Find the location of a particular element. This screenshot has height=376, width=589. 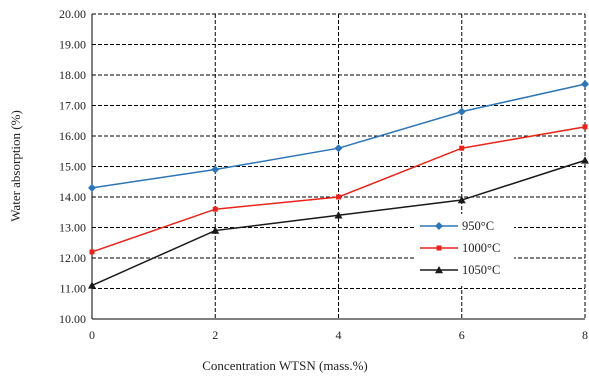

x-tick-label: 4 is located at coordinates (339, 335).